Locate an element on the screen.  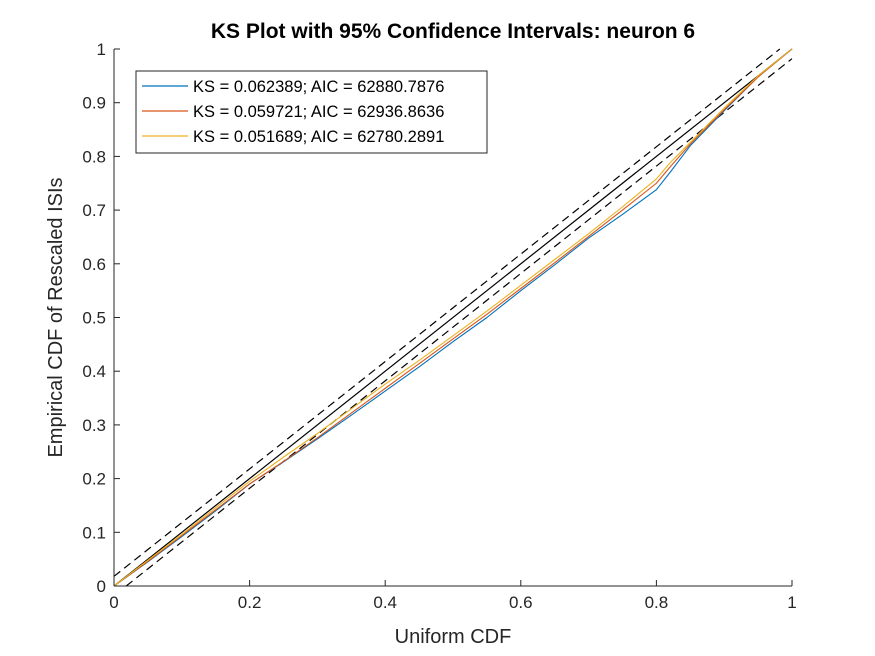
y-tick-label: 0.6 is located at coordinates (94, 264).